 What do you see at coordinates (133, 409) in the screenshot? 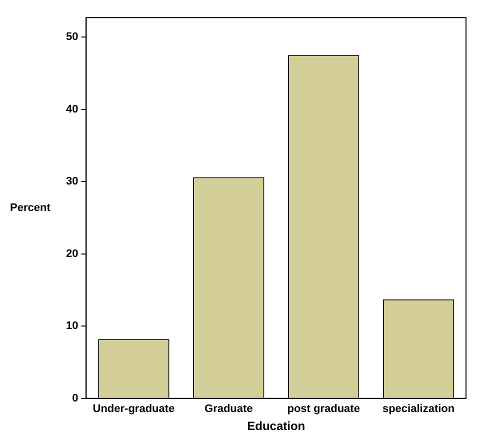
I see `x-tick-label: Under-graduate` at bounding box center [133, 409].